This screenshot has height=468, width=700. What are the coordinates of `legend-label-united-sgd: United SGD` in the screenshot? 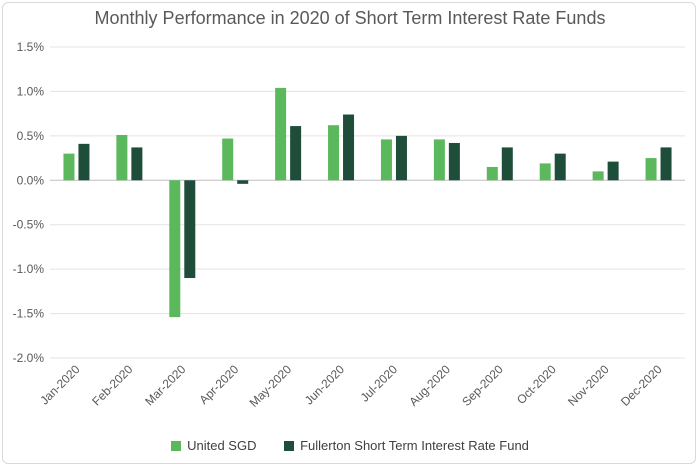 It's located at (222, 445).